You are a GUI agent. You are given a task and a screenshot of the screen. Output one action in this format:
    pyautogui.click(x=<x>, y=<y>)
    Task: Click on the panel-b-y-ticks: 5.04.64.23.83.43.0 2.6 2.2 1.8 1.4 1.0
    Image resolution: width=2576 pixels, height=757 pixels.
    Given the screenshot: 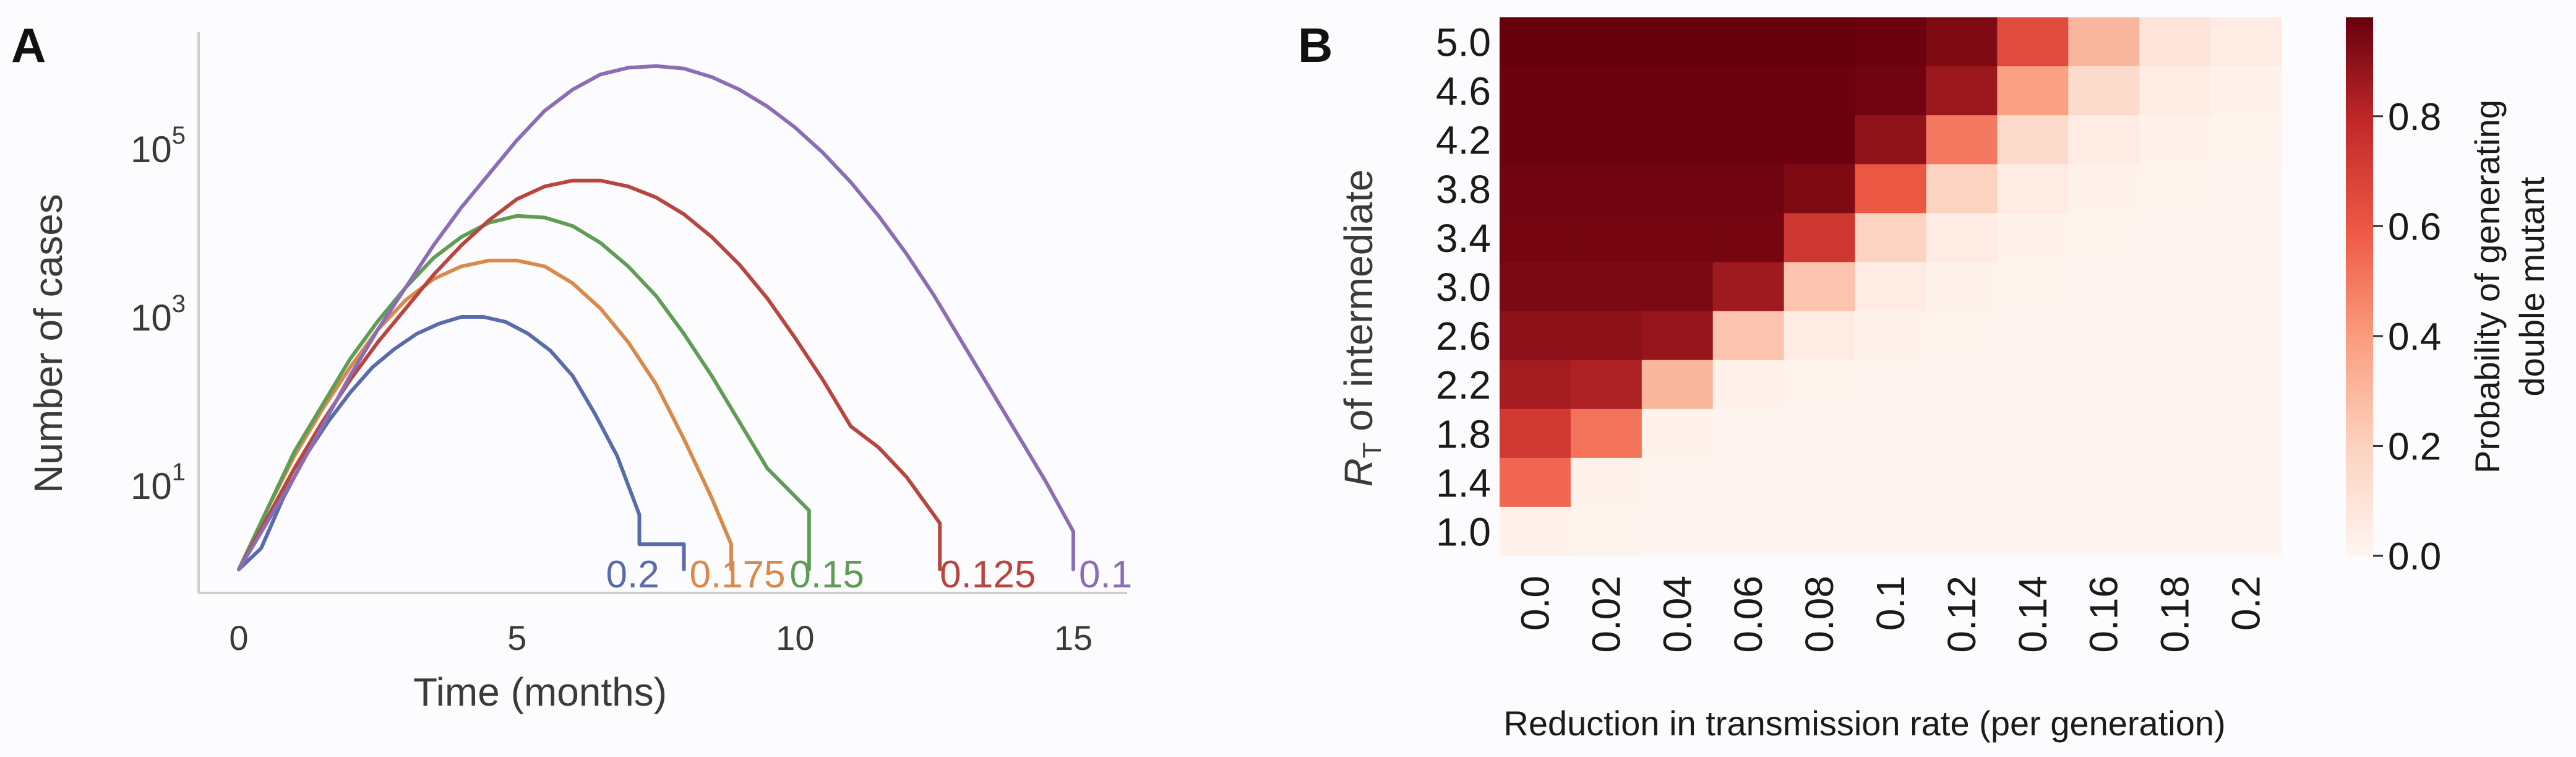 What is the action you would take?
    pyautogui.click(x=1463, y=287)
    